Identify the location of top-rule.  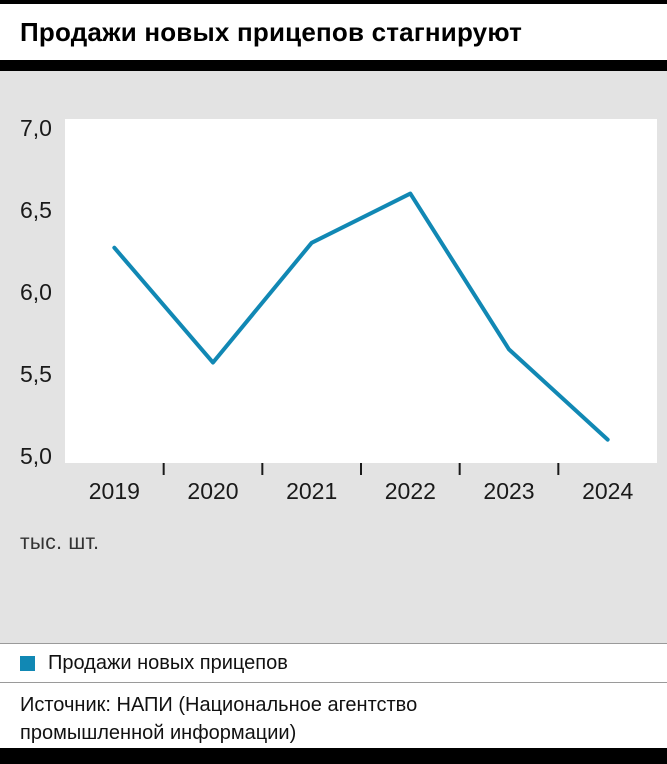
(333, 2).